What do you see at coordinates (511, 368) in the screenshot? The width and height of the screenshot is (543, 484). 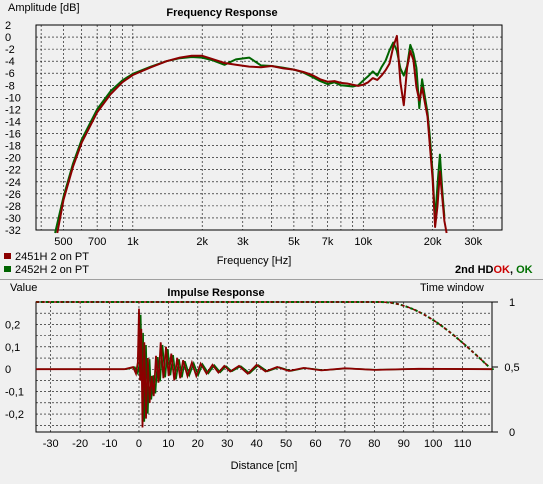 I see `ir-y2-tick-label: 0,5` at bounding box center [511, 368].